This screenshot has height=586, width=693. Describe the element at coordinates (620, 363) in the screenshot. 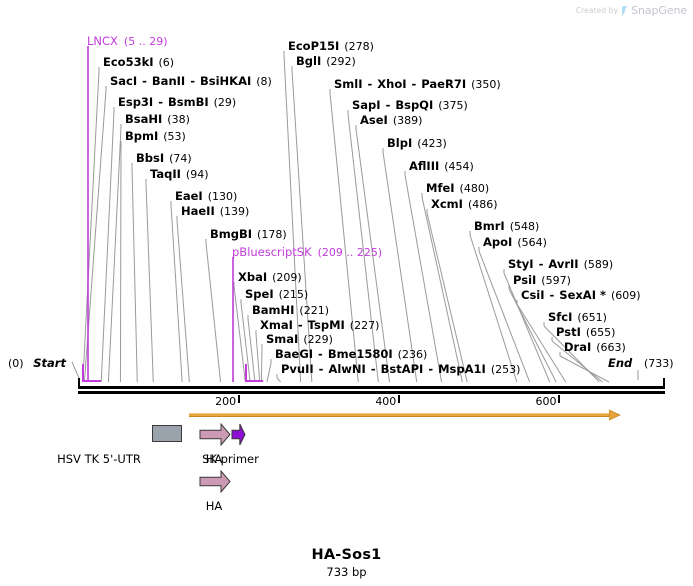

I see `end-label: End` at that location.